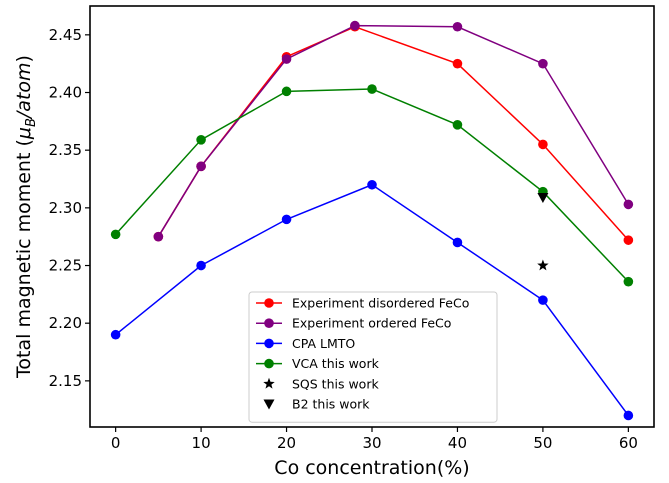 The image size is (669, 483). I want to click on y-tick-label: 2.25, so click(65, 266).